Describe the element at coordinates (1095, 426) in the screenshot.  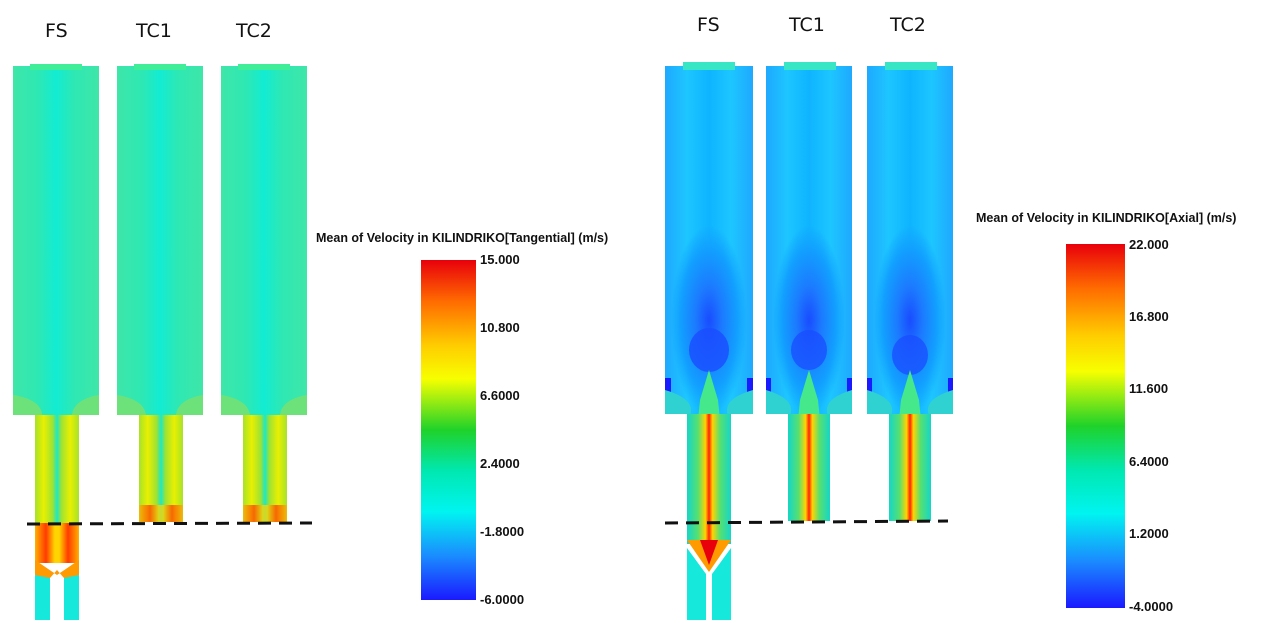
I see `right-colorbar-scale` at that location.